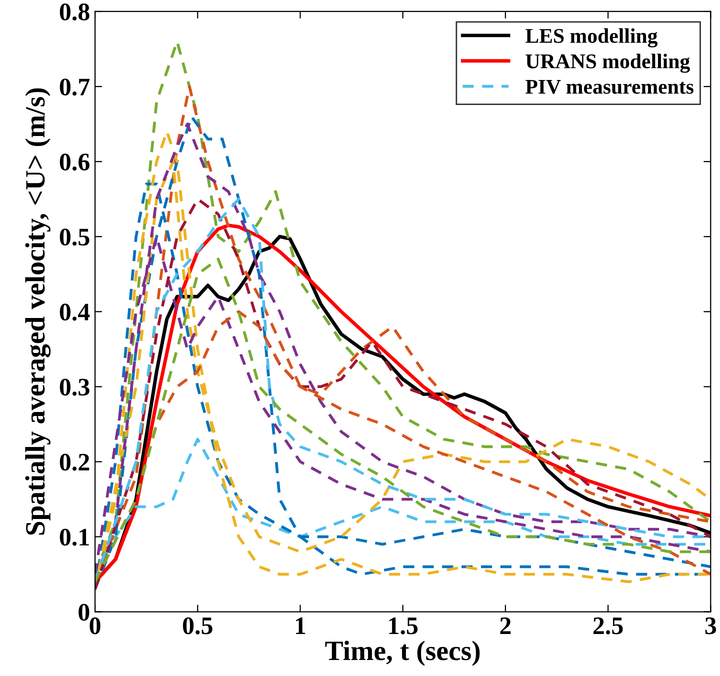  Describe the element at coordinates (75, 87) in the screenshot. I see `y-tick-label: 0.7` at that location.